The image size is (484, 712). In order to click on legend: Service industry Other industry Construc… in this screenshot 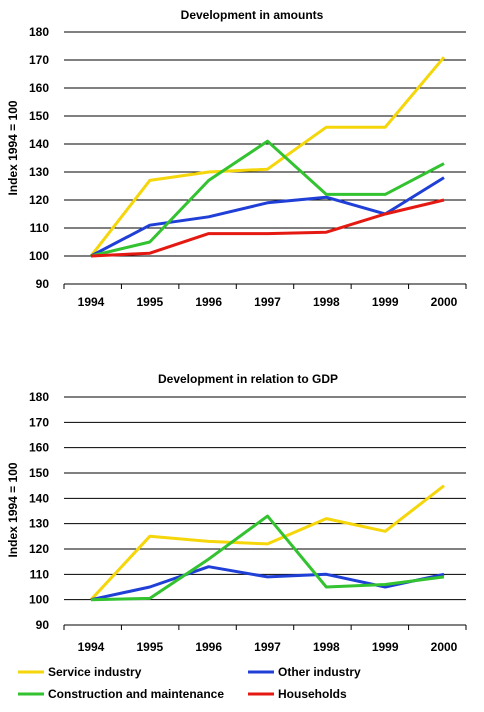, I will do `click(189, 683)`.